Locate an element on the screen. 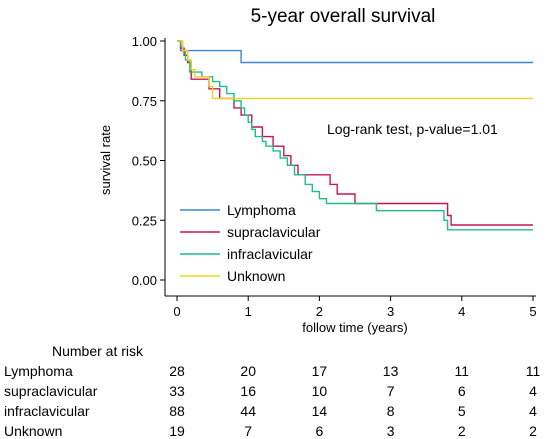  risk-row-label: infraclavicular is located at coordinates (47, 411).